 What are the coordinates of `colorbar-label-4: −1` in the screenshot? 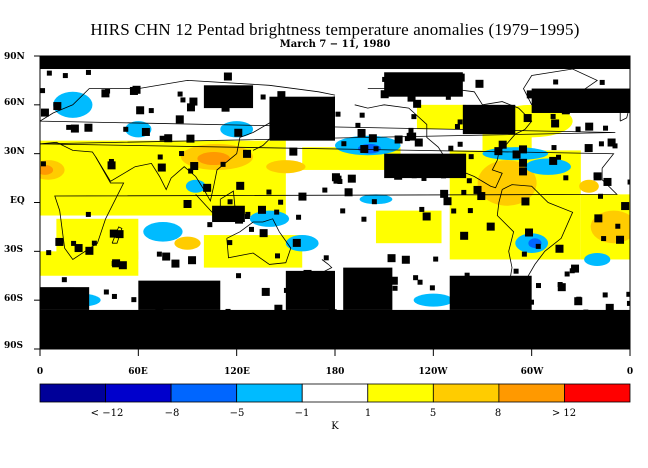 It's located at (302, 413).